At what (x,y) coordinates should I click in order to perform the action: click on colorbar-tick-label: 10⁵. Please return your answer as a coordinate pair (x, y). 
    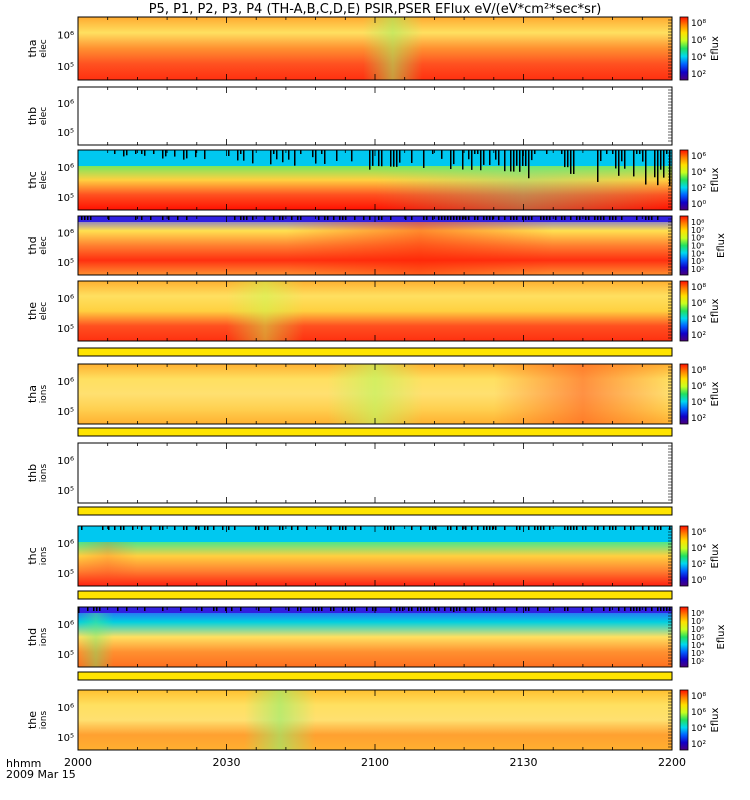
    Looking at the image, I should click on (697, 246).